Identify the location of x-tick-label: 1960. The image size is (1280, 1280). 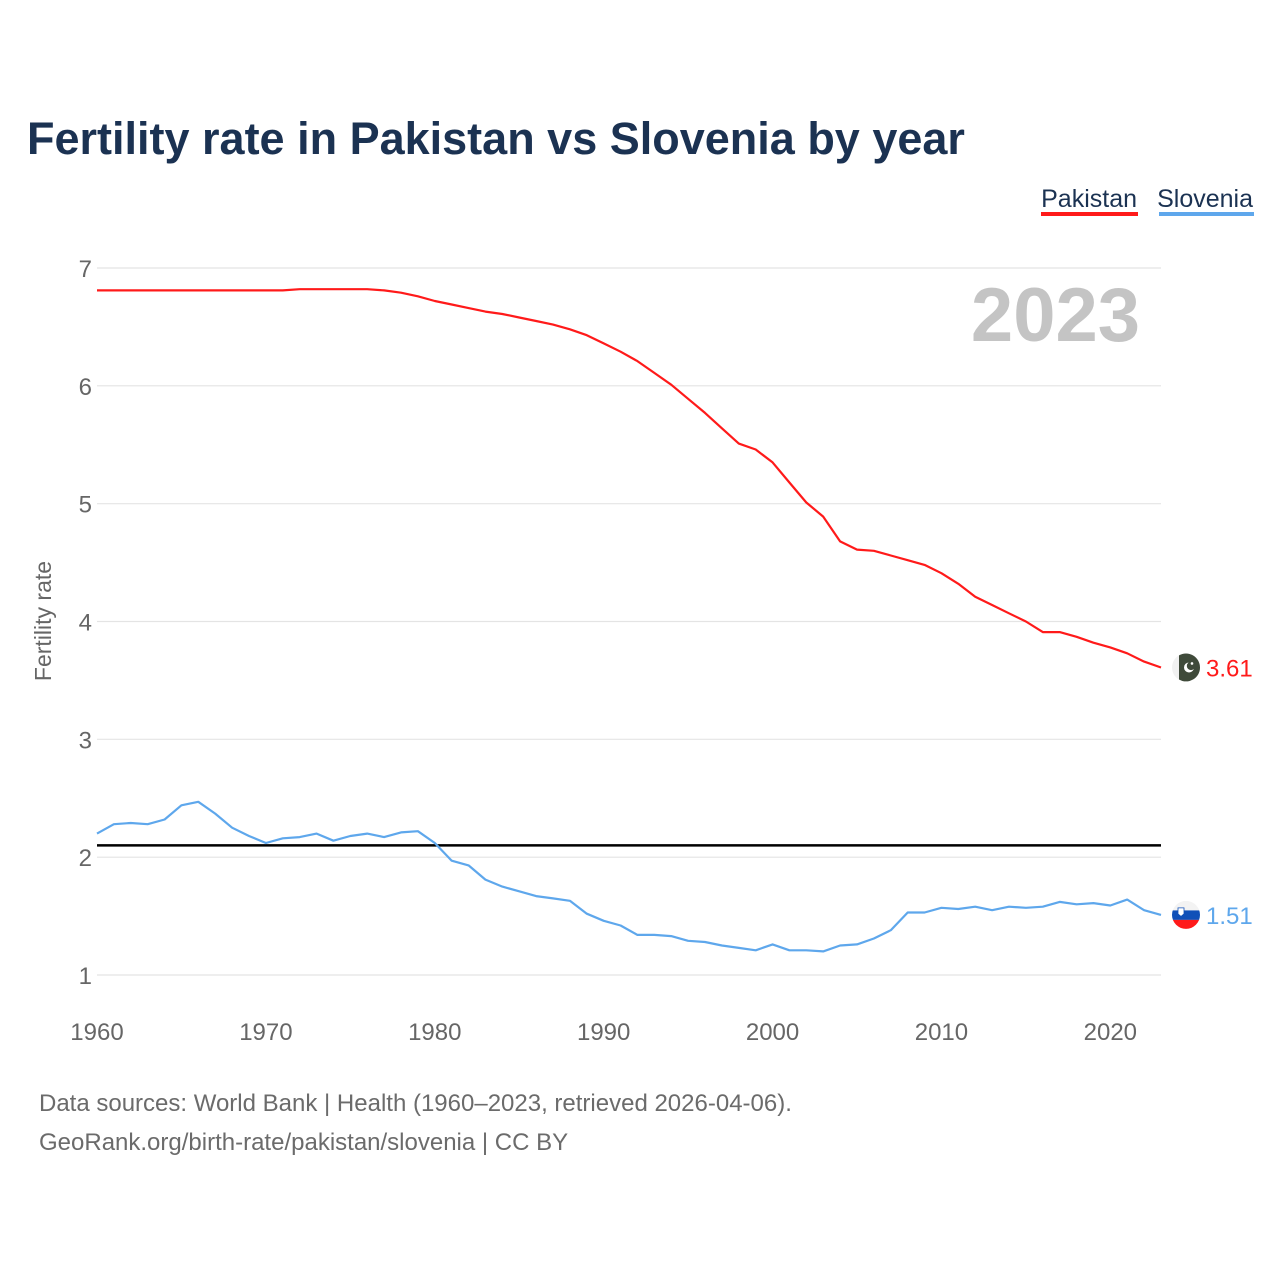
(96, 1032).